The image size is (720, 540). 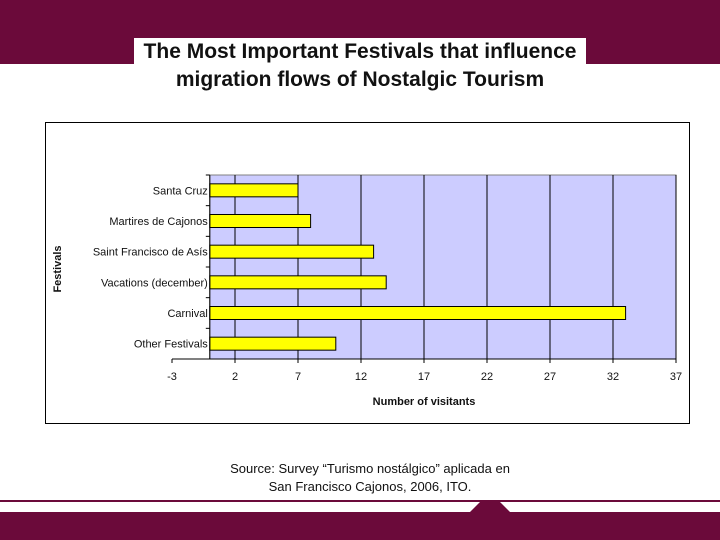 What do you see at coordinates (360, 526) in the screenshot?
I see `footer-band` at bounding box center [360, 526].